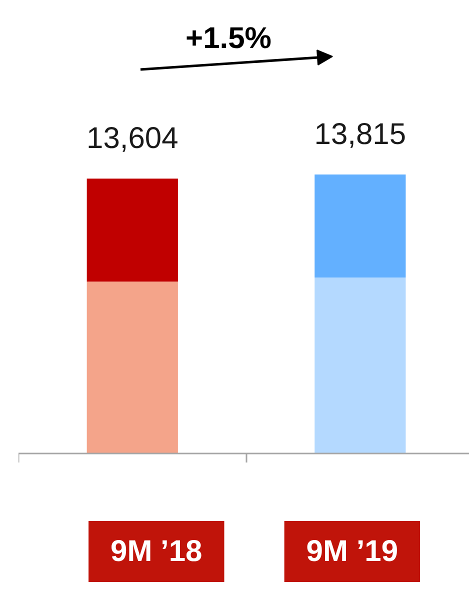 The image size is (469, 598). Describe the element at coordinates (352, 551) in the screenshot. I see `x-tick-label: 9M ’19` at that location.